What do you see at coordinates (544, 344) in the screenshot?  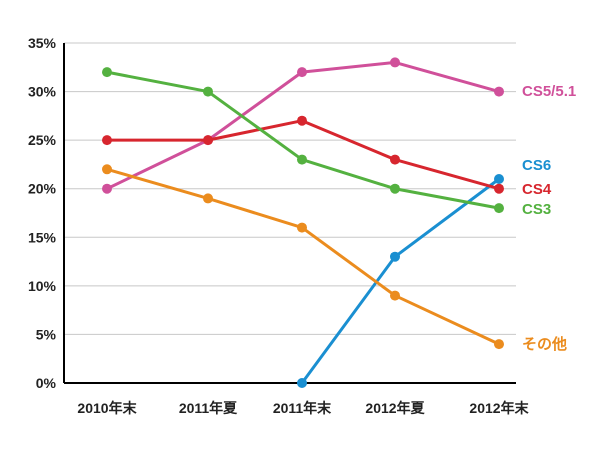 I see `series-label: その他` at bounding box center [544, 344].